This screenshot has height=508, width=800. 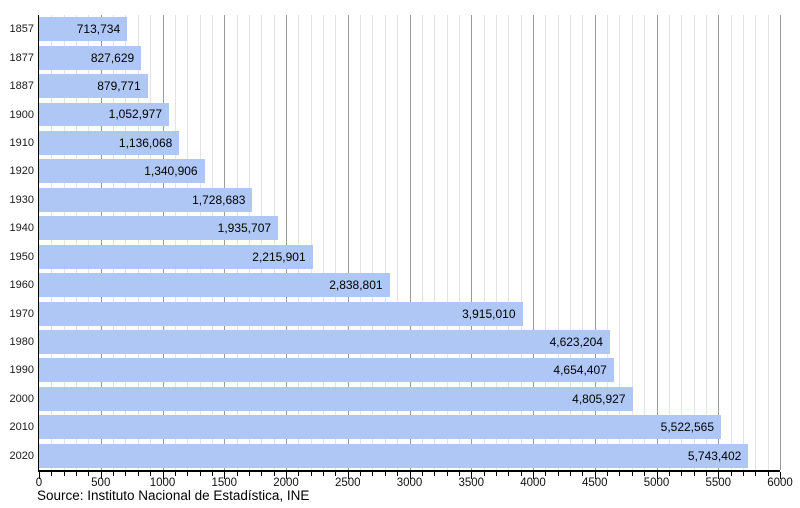 What do you see at coordinates (656, 483) in the screenshot?
I see `x-tick-label: 5000` at bounding box center [656, 483].